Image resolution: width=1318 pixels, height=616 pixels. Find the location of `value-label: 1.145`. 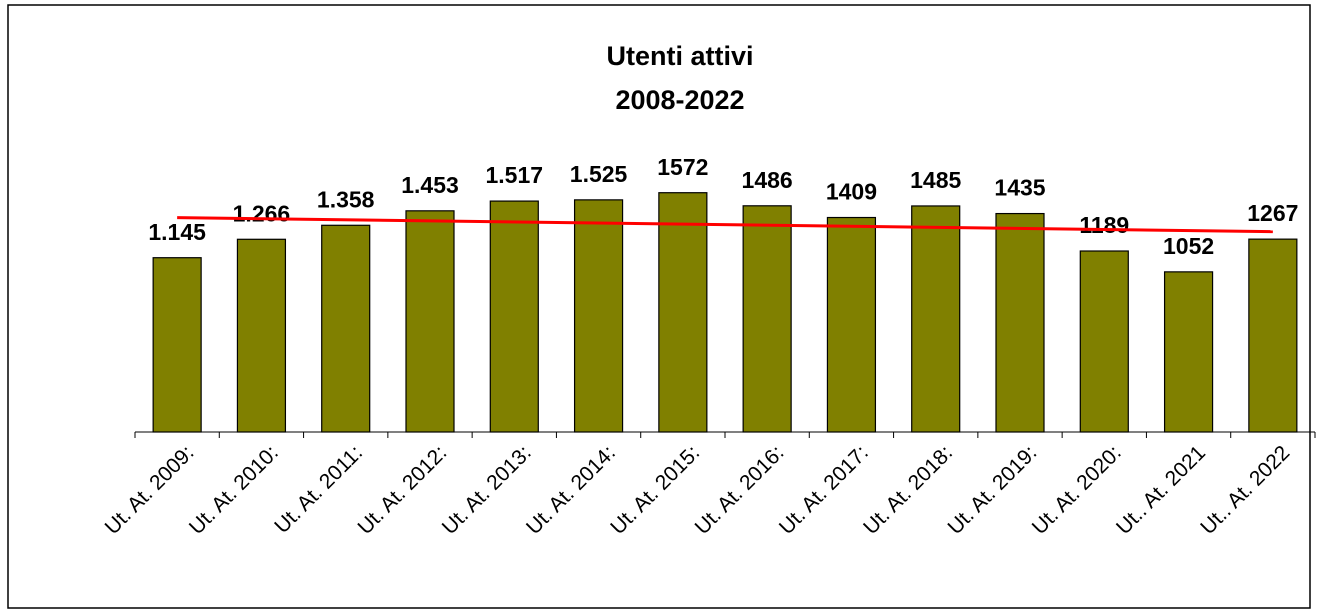

value-label: 1.145 is located at coordinates (177, 232).